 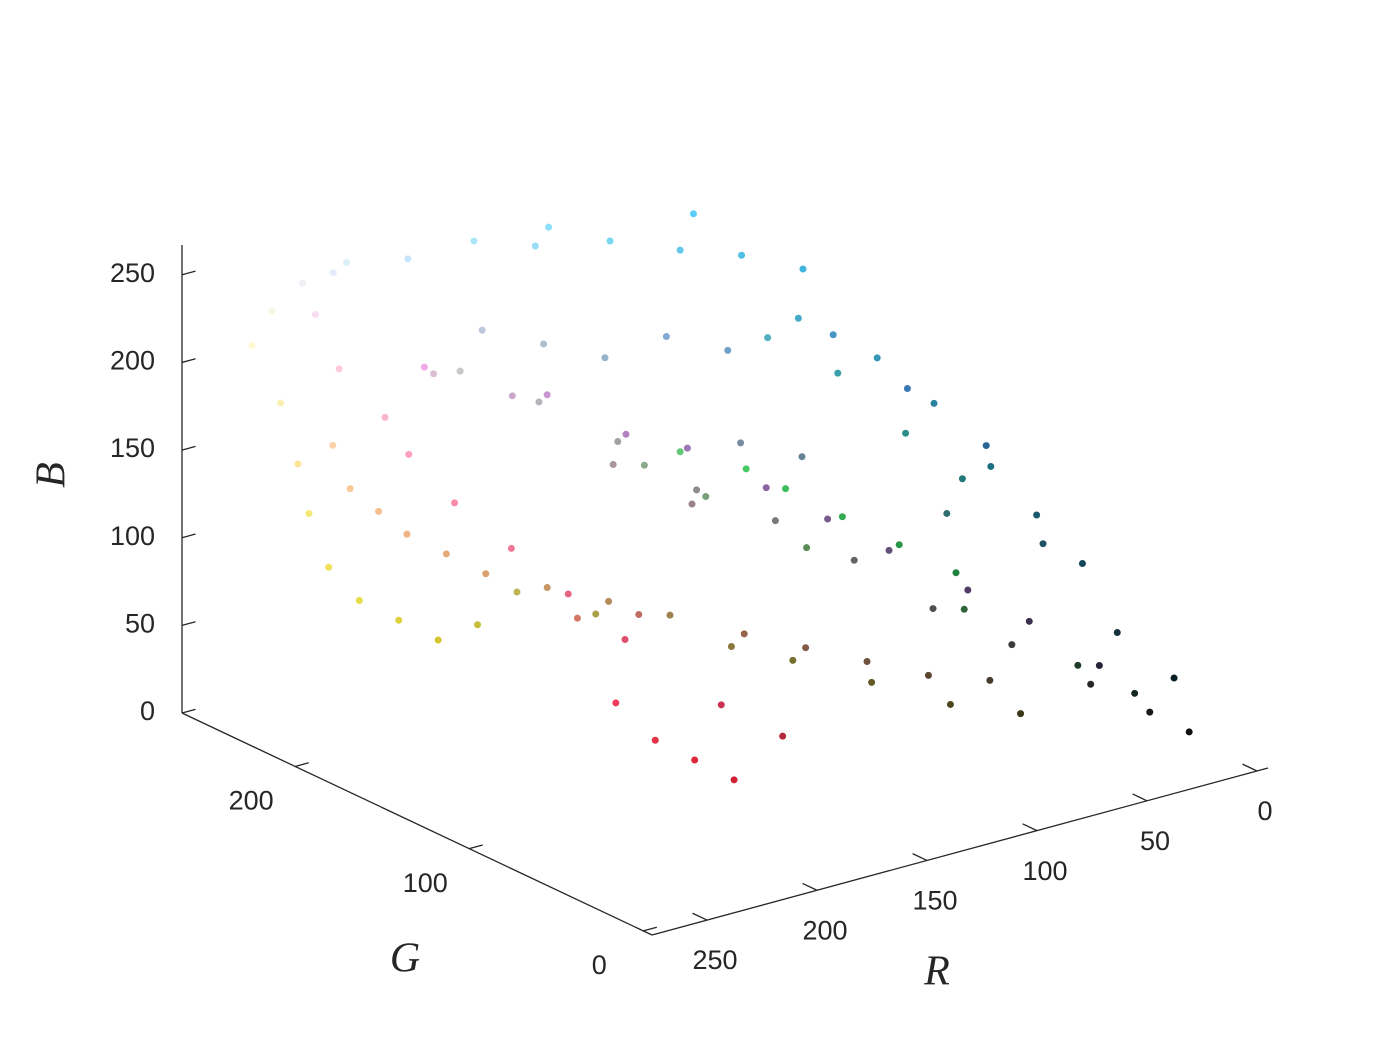 What do you see at coordinates (714, 960) in the screenshot?
I see `x-tick-label: 250` at bounding box center [714, 960].